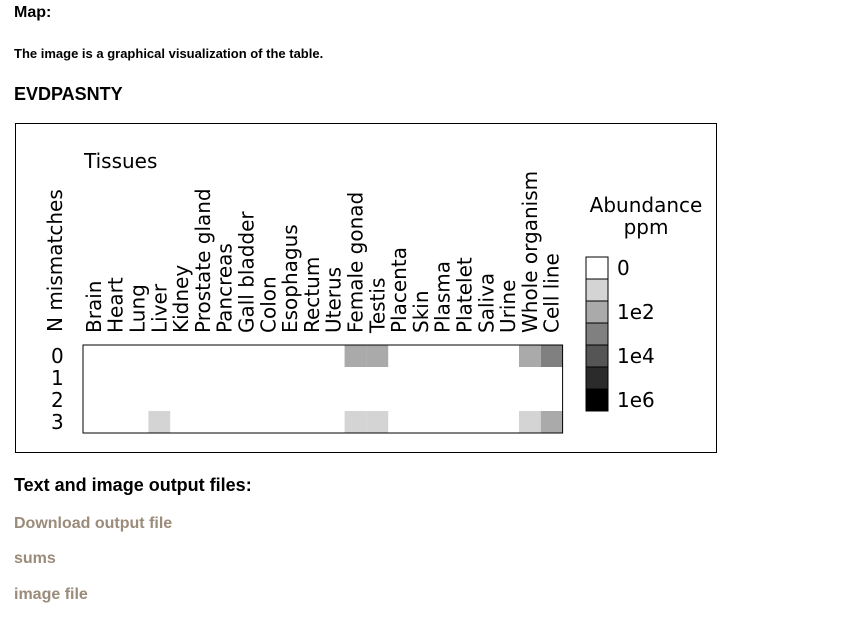  Describe the element at coordinates (203, 260) in the screenshot. I see `column-label: Prostate gland` at that location.